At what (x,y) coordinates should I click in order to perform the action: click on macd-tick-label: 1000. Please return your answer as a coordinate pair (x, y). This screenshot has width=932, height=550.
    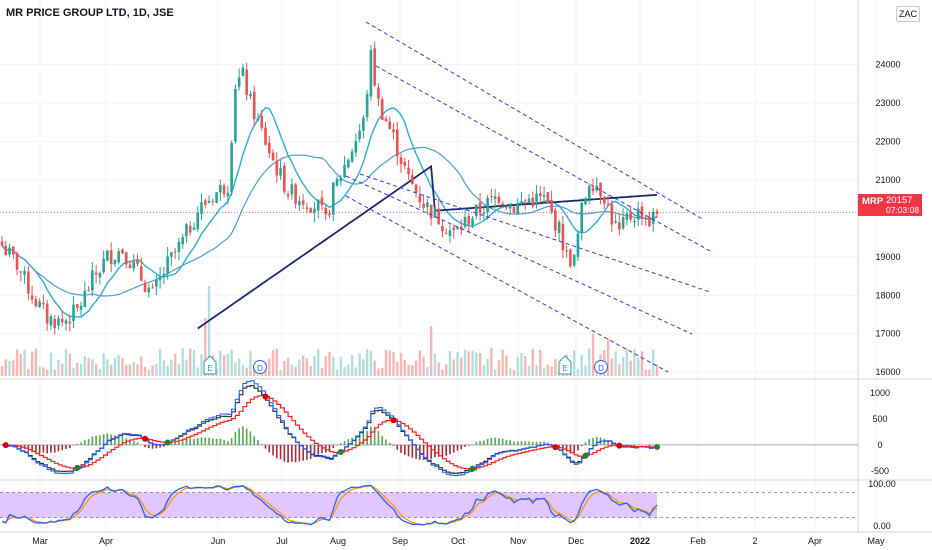
    Looking at the image, I should click on (880, 393).